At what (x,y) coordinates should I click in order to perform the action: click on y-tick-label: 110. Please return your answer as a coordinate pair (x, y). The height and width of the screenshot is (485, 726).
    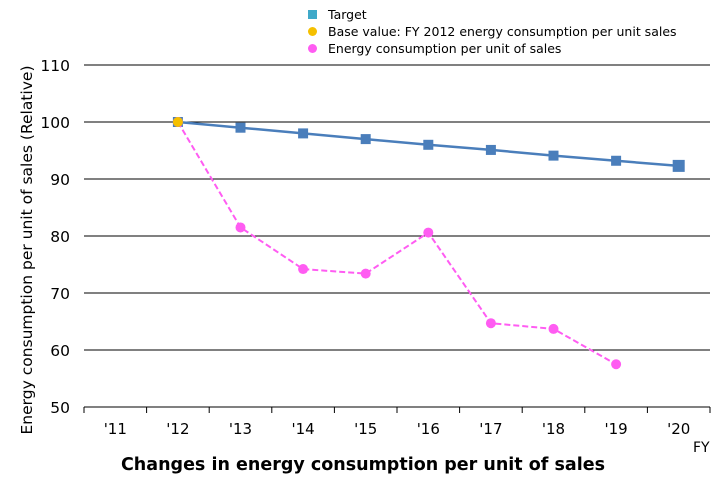
    Looking at the image, I should click on (55, 66).